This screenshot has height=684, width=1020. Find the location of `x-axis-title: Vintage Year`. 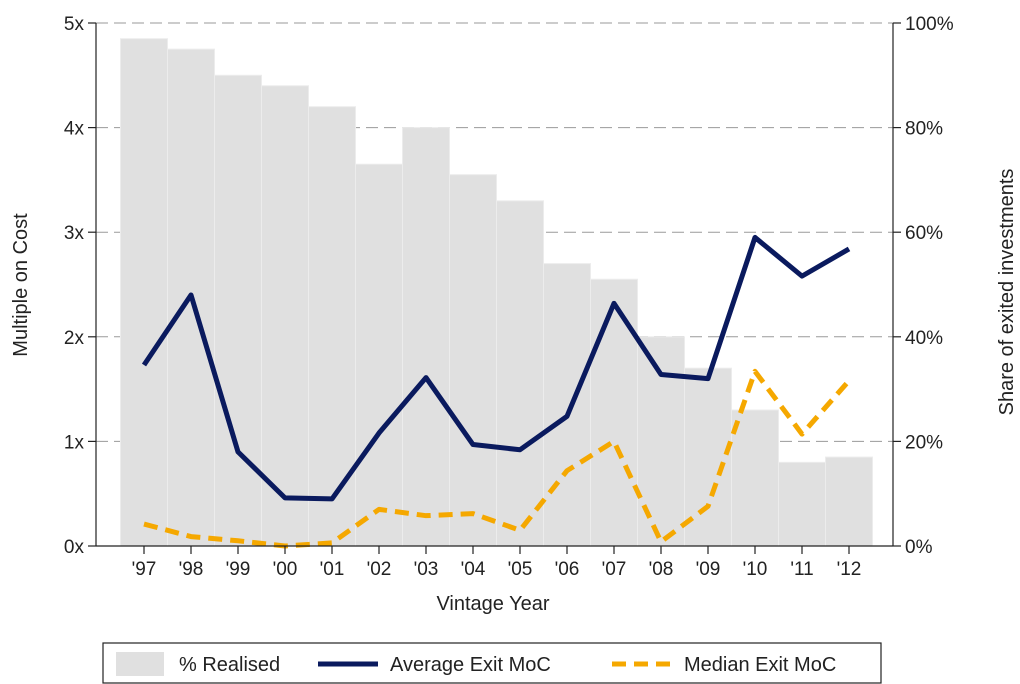

x-axis-title: Vintage Year is located at coordinates (492, 604).